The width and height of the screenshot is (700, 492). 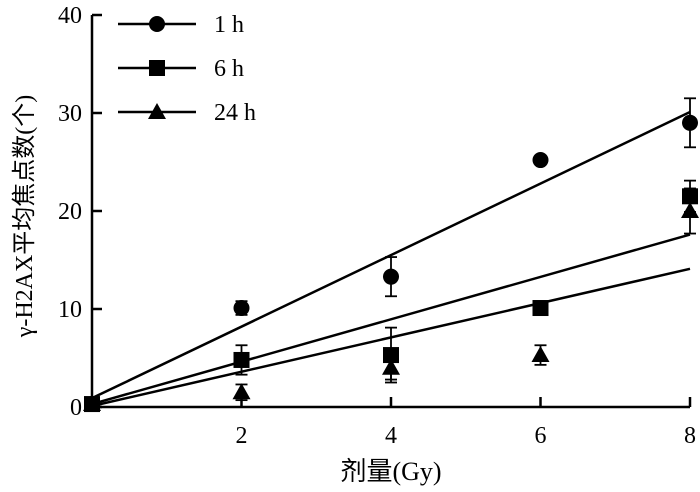 I want to click on x-tick-label: 4, so click(x=391, y=436).